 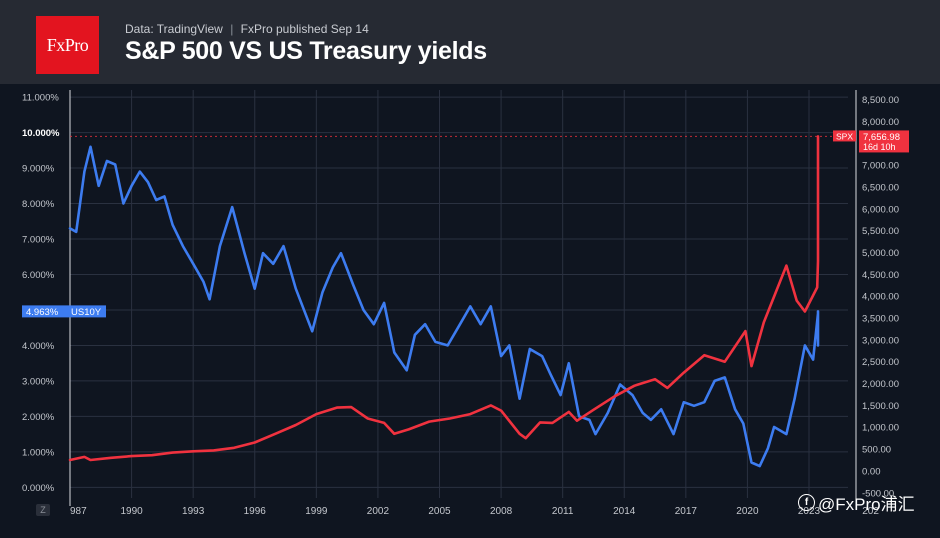 What do you see at coordinates (131, 511) in the screenshot?
I see `x-tick-label: 1990` at bounding box center [131, 511].